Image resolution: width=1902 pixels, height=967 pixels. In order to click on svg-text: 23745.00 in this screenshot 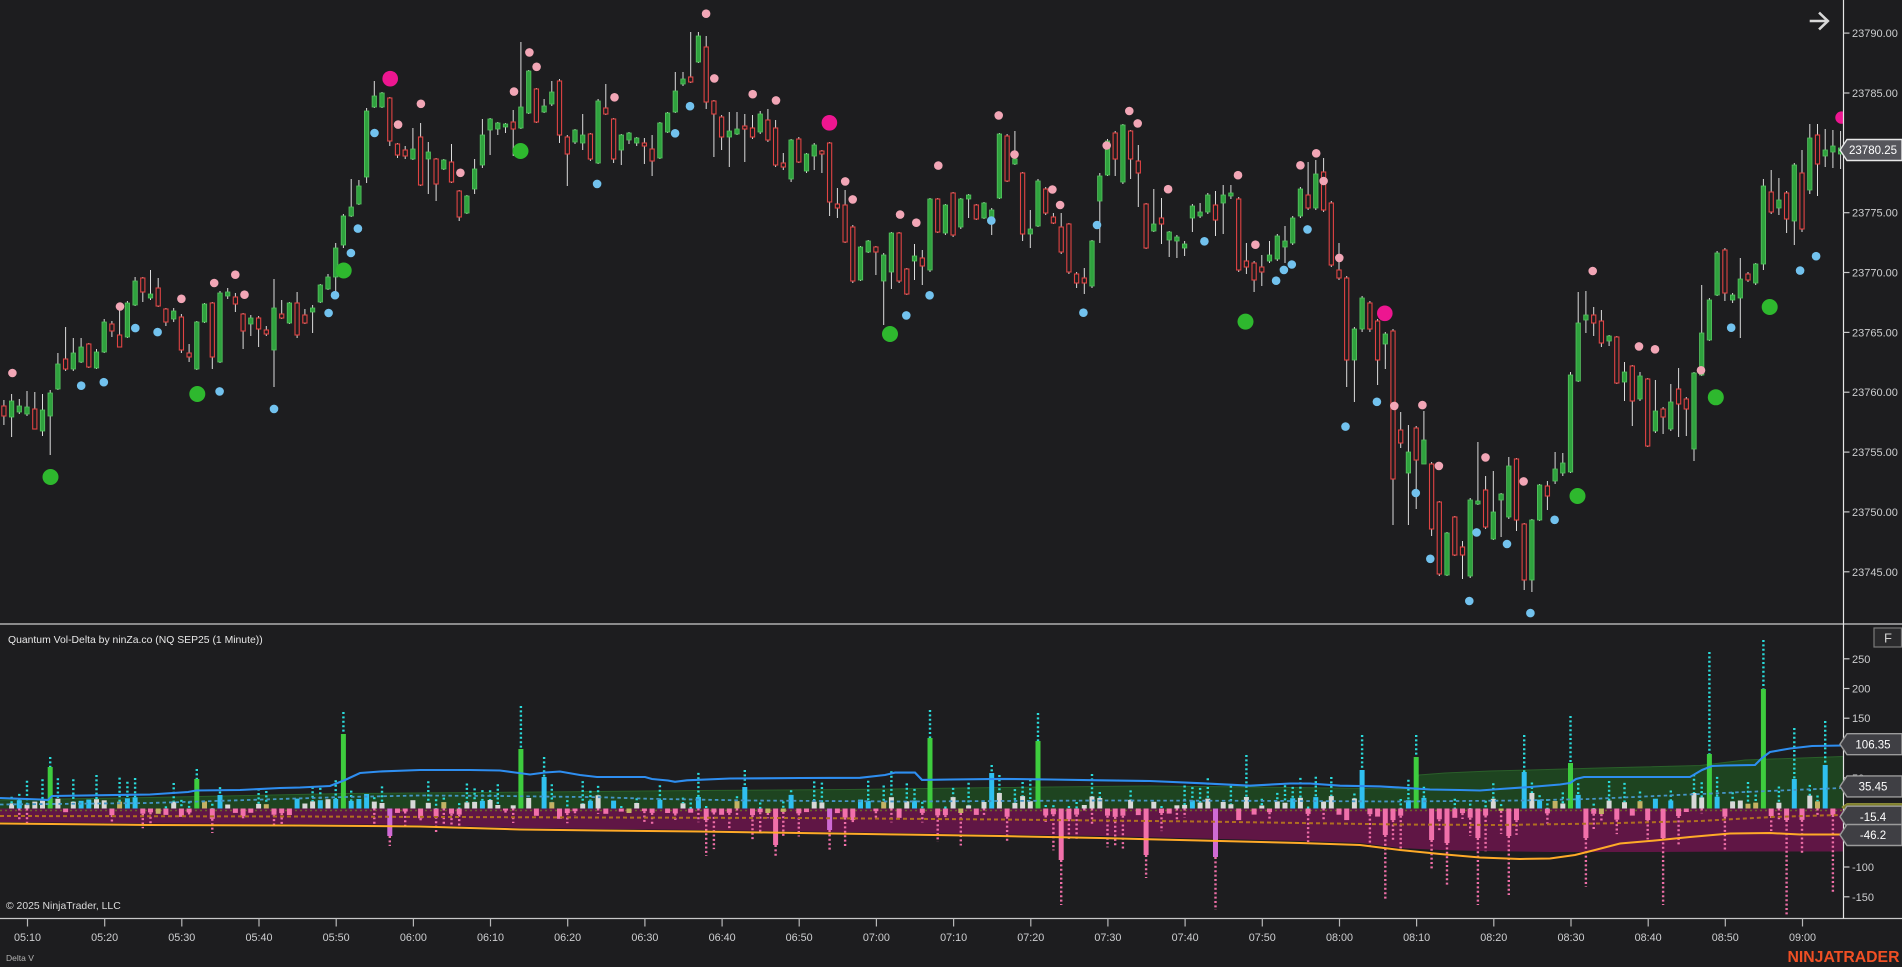, I will do `click(1875, 573)`.